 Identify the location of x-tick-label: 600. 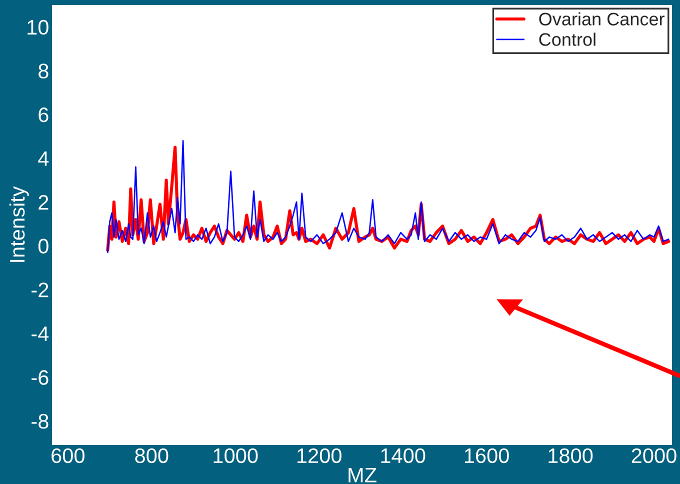
(68, 456).